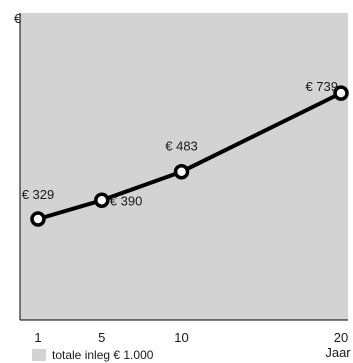 Image resolution: width=353 pixels, height=363 pixels. I want to click on y-axis-label: €, so click(18, 18).